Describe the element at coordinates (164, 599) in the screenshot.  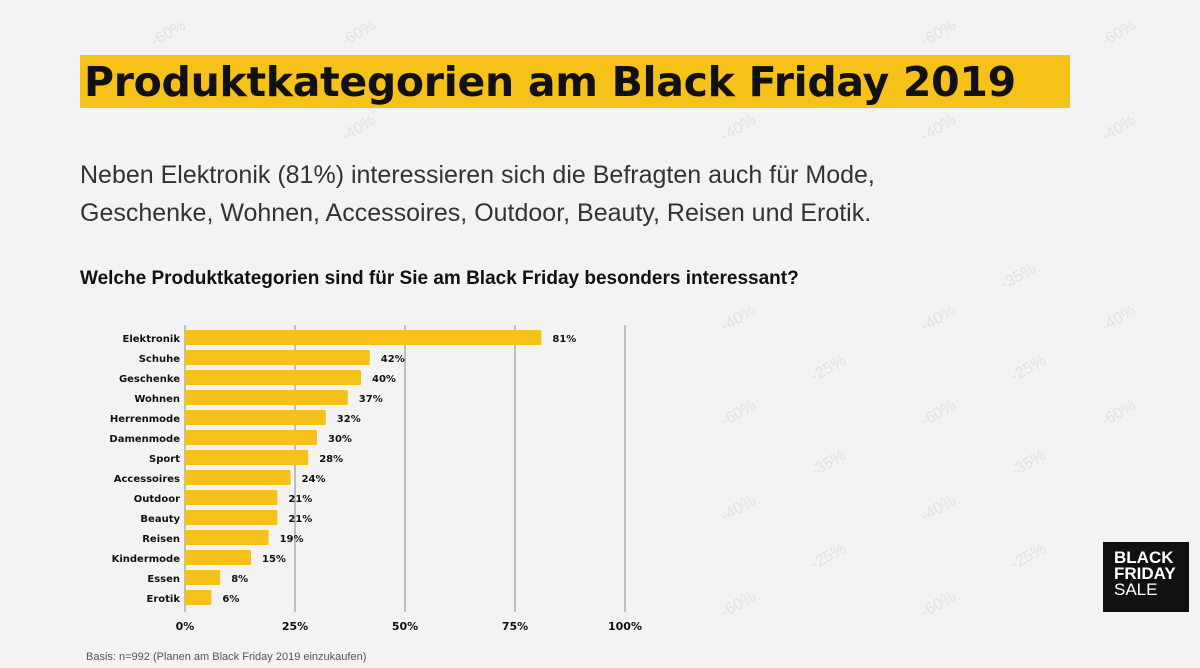
I see `category-label: Erotik` at that location.